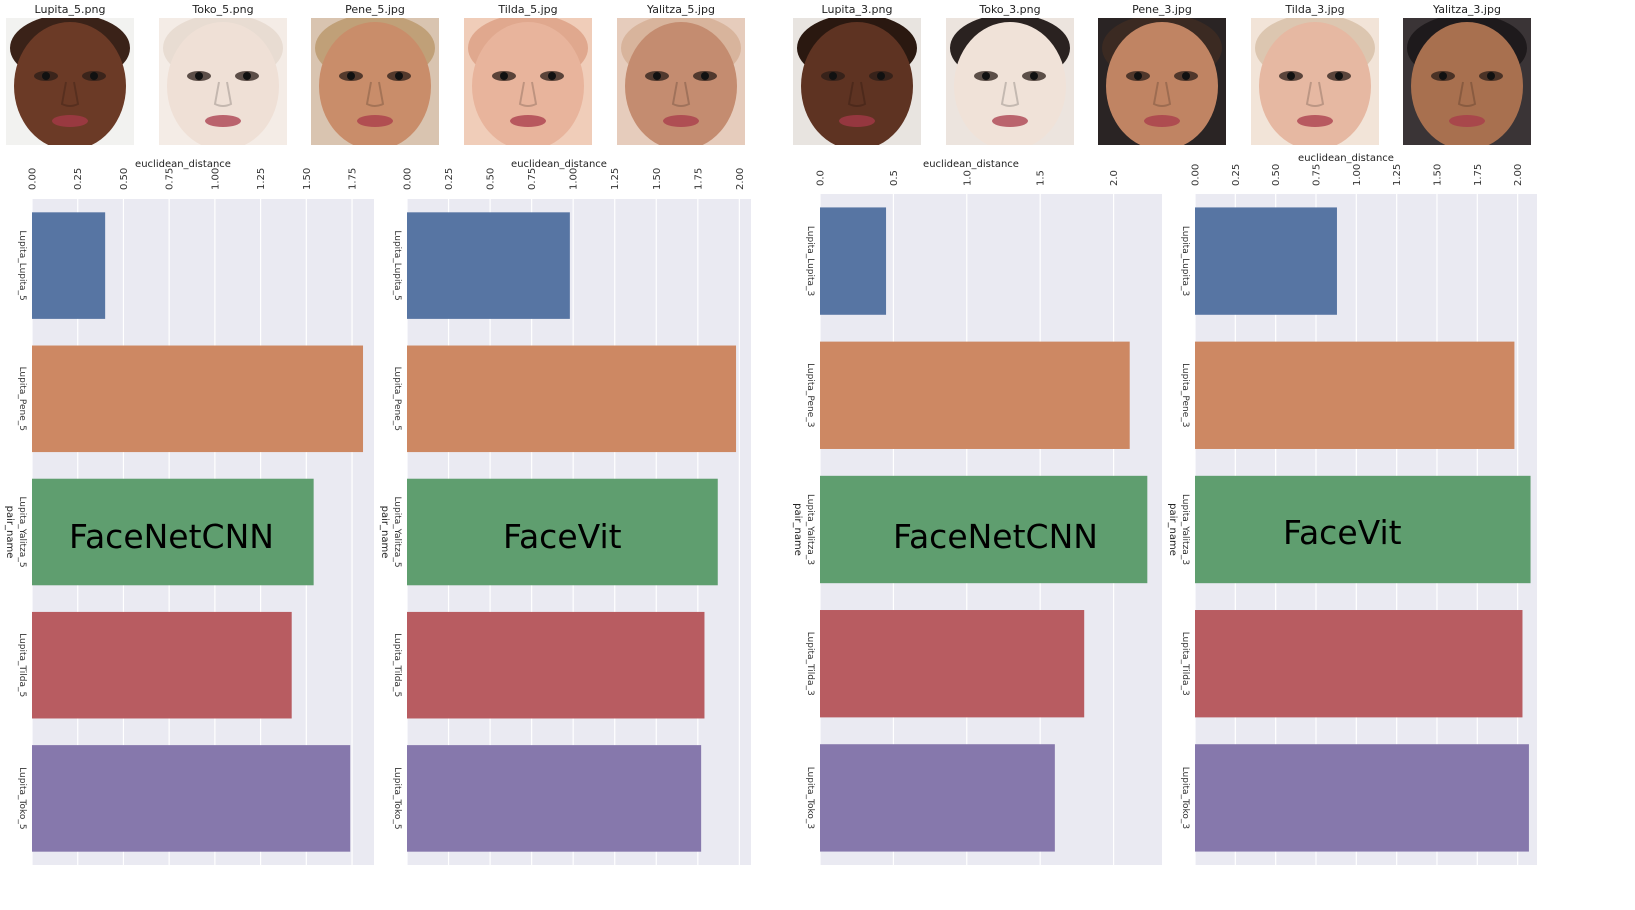 Image resolution: width=1635 pixels, height=910 pixels. Describe the element at coordinates (562, 536) in the screenshot. I see `model-label-facevit-left: FaceVit` at that location.